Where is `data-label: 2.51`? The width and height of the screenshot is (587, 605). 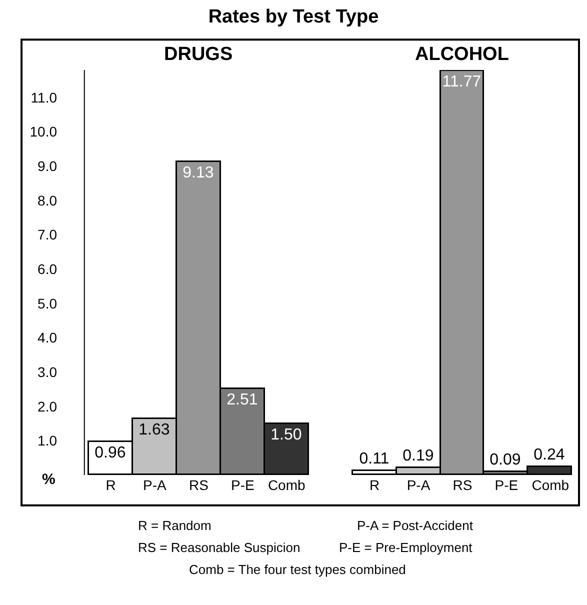
data-label: 2.51 is located at coordinates (242, 399).